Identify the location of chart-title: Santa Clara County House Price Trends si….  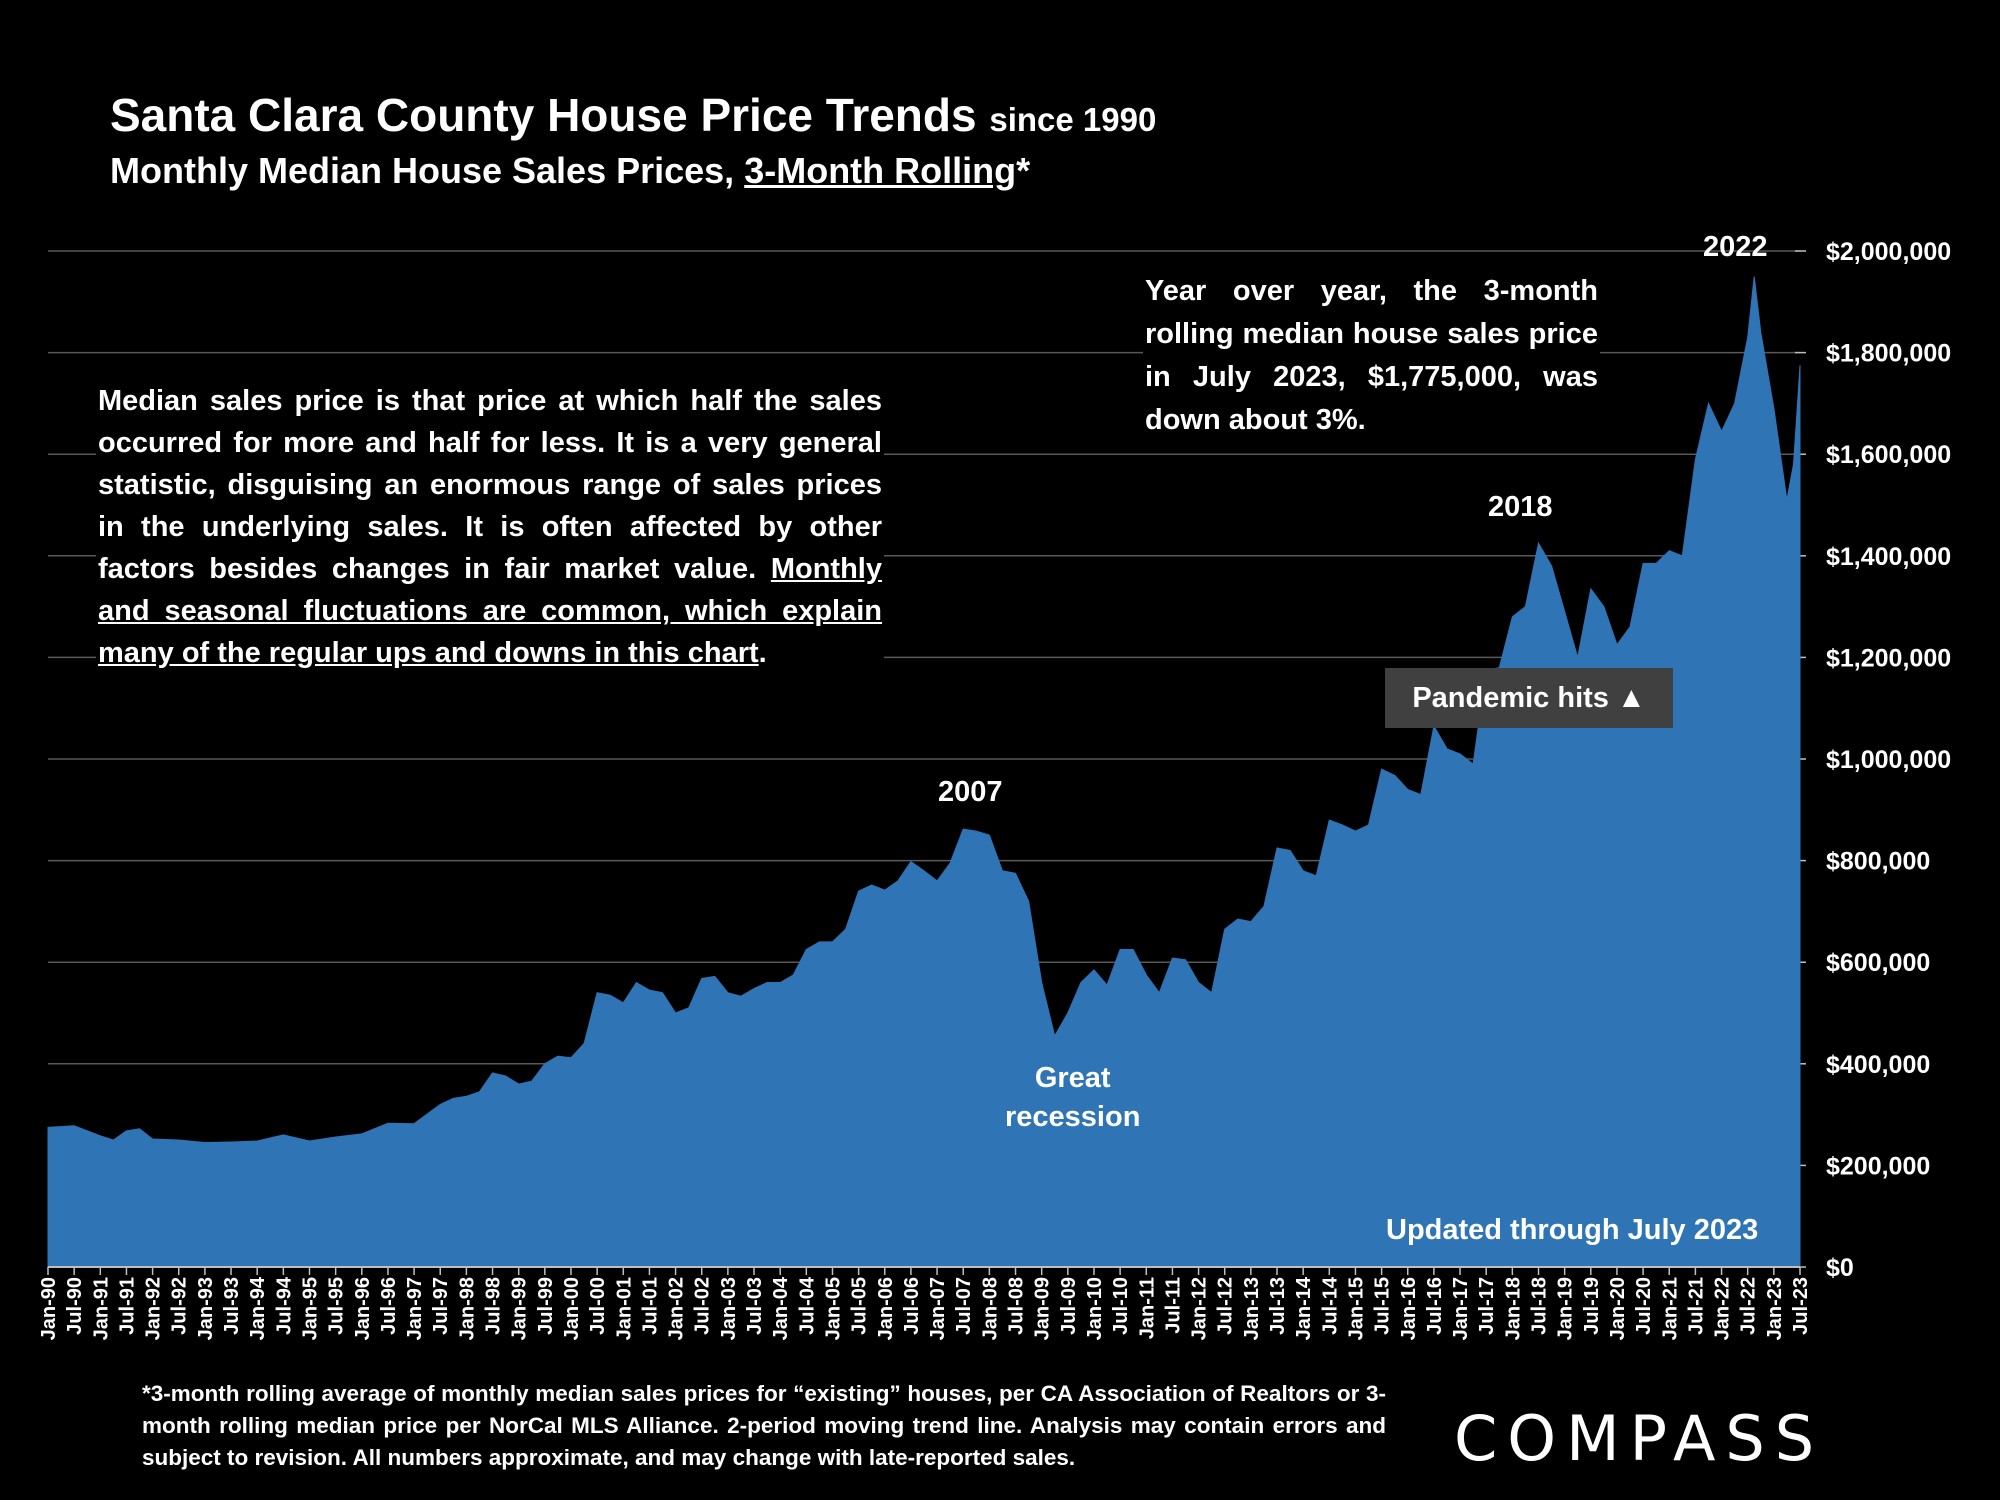
(633, 115).